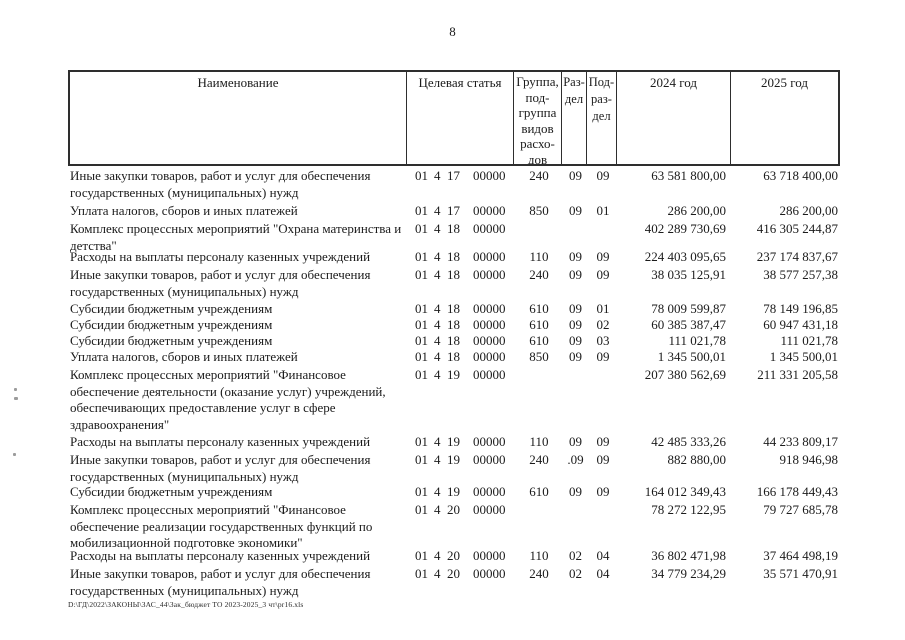 This screenshot has width=905, height=640. Describe the element at coordinates (453, 175) in the screenshot. I see `target-article-part: 17` at that location.